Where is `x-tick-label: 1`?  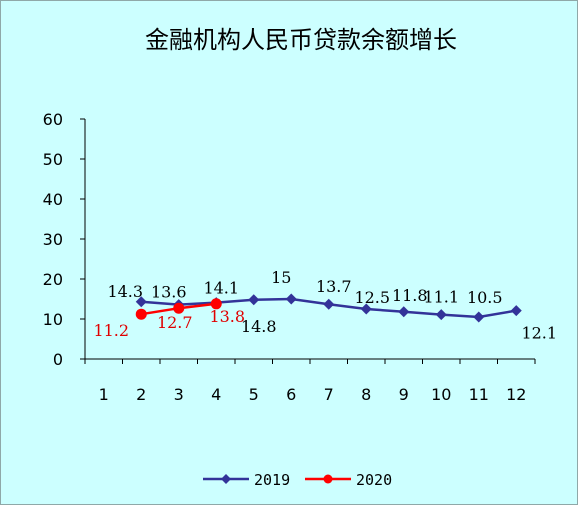
x-tick-label: 1 is located at coordinates (104, 394).